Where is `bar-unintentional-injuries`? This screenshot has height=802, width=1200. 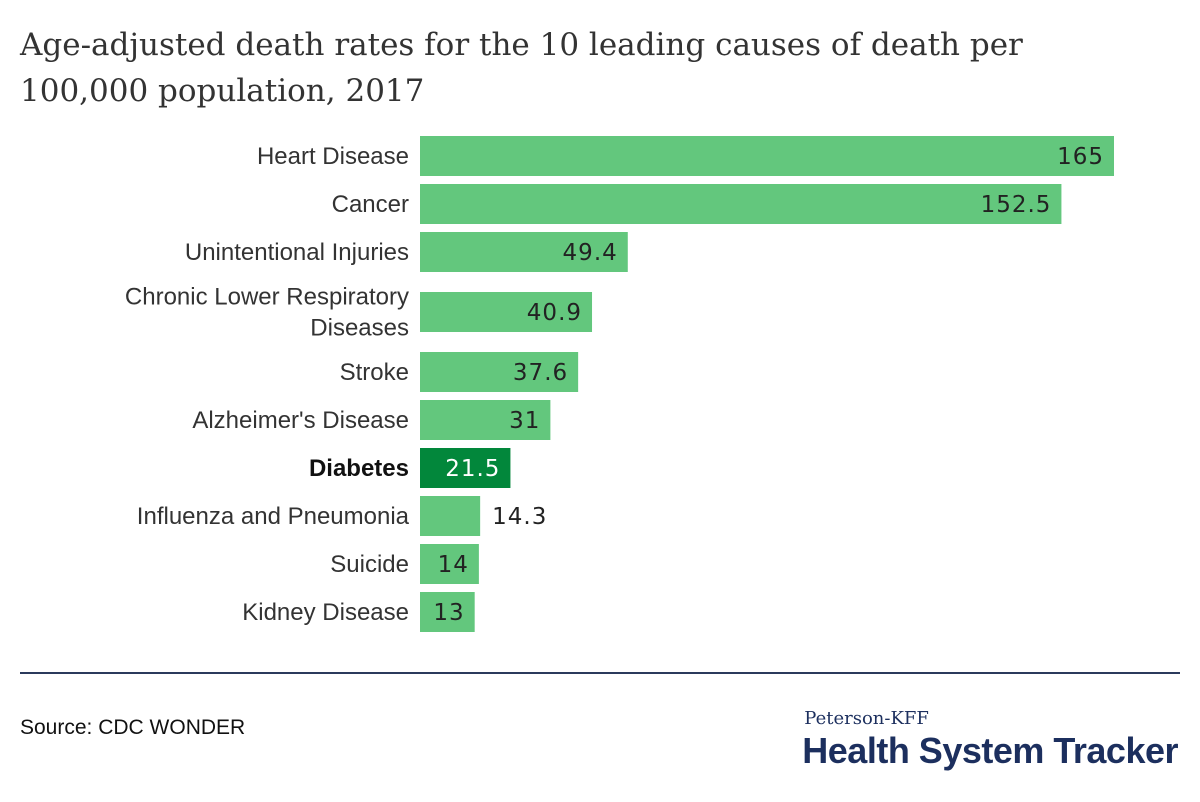
bar-unintentional-injuries is located at coordinates (524, 252).